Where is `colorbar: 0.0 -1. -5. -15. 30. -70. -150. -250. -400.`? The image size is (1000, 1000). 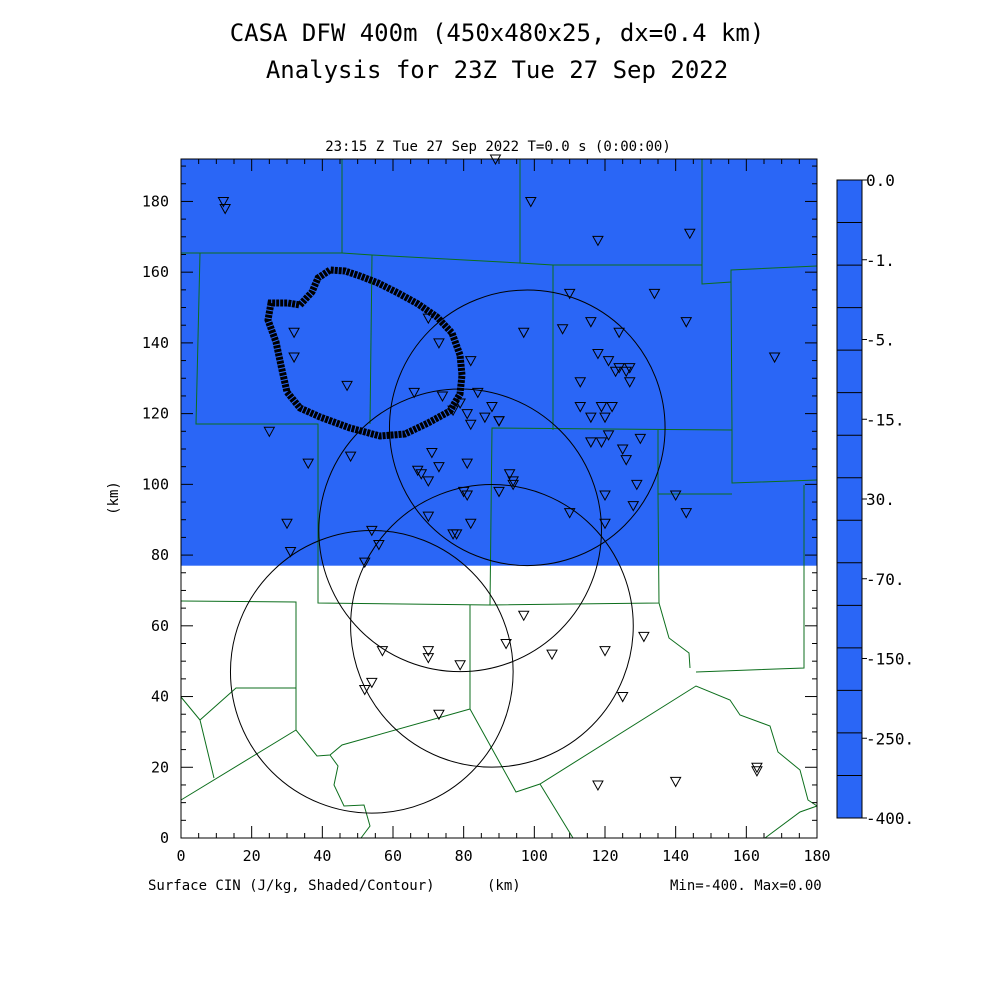
colorbar: 0.0 -1. -5. -15. 30. -70. -150. -250. -400. is located at coordinates (875, 499).